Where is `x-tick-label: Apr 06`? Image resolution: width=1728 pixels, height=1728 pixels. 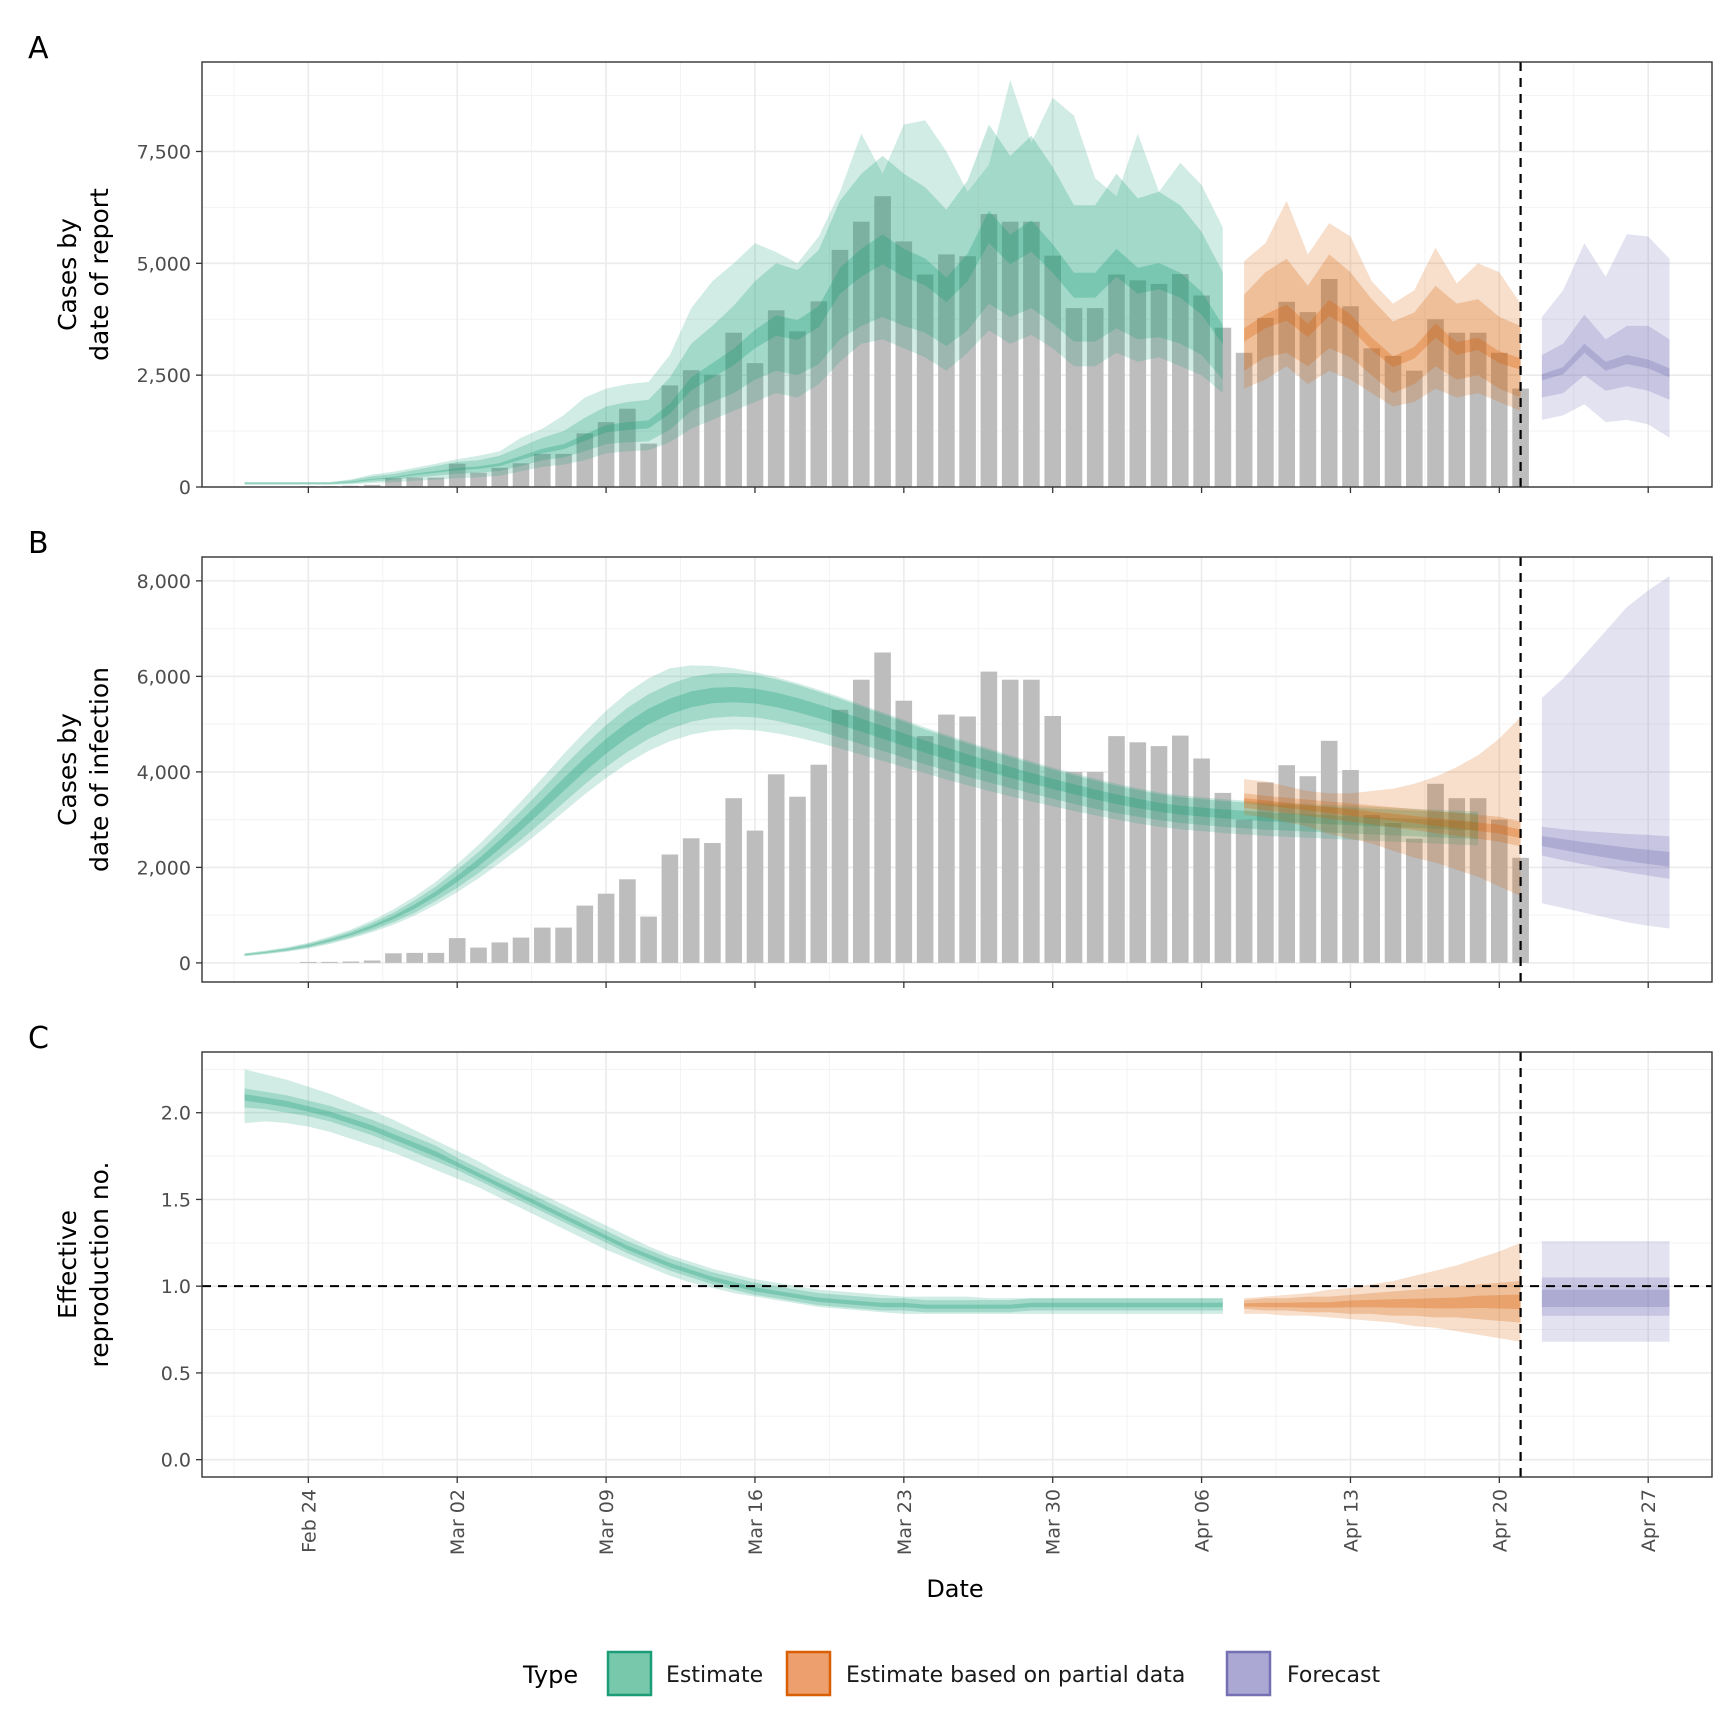 x-tick-label: Apr 06 is located at coordinates (1203, 1520).